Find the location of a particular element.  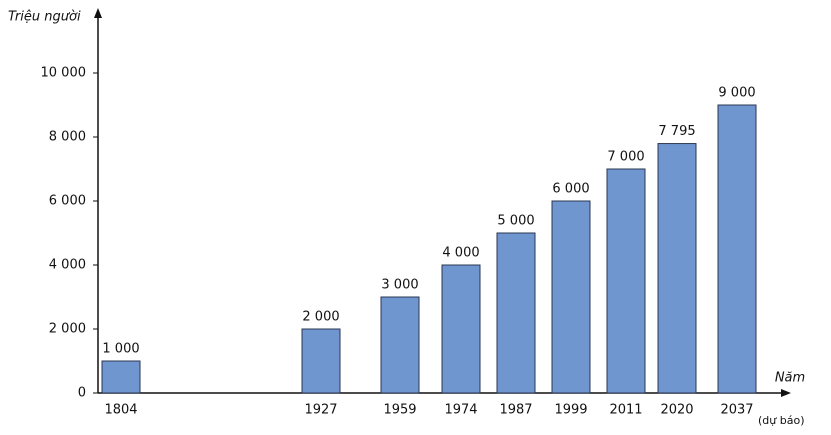

y-tick-label: 10 000 is located at coordinates (64, 73).